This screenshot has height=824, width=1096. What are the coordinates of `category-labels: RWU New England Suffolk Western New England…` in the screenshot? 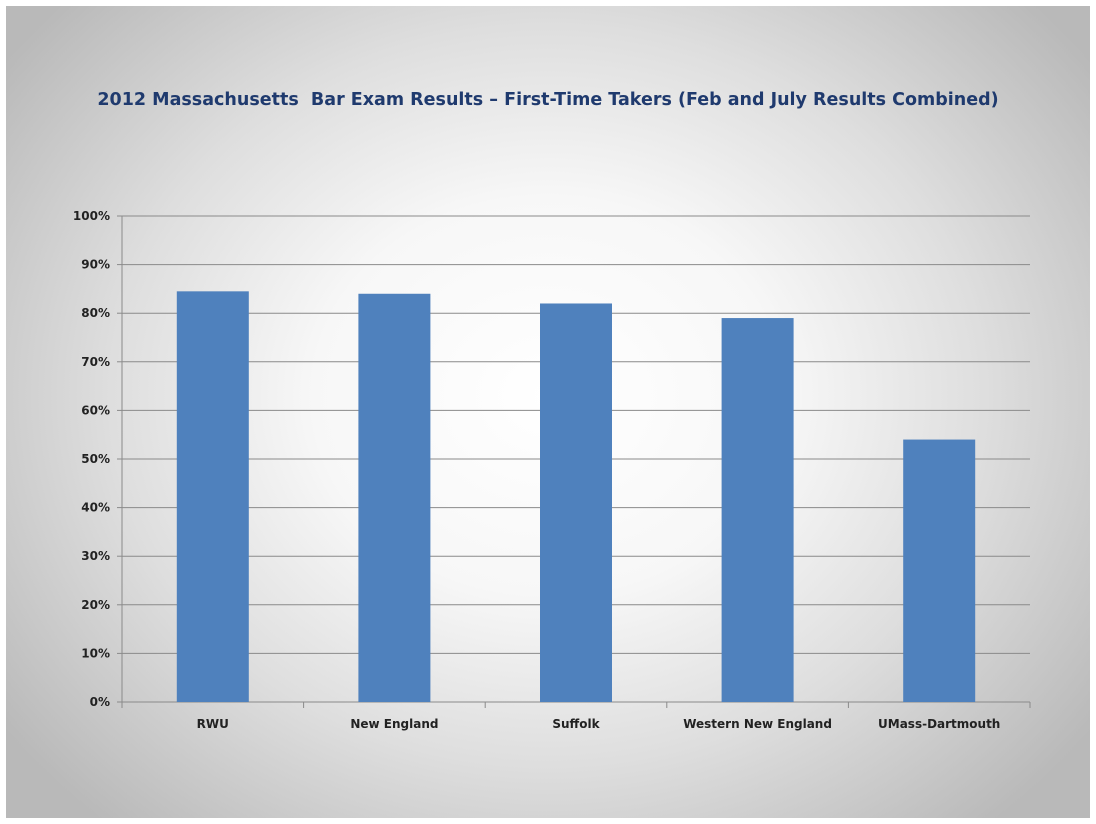 It's located at (599, 724).